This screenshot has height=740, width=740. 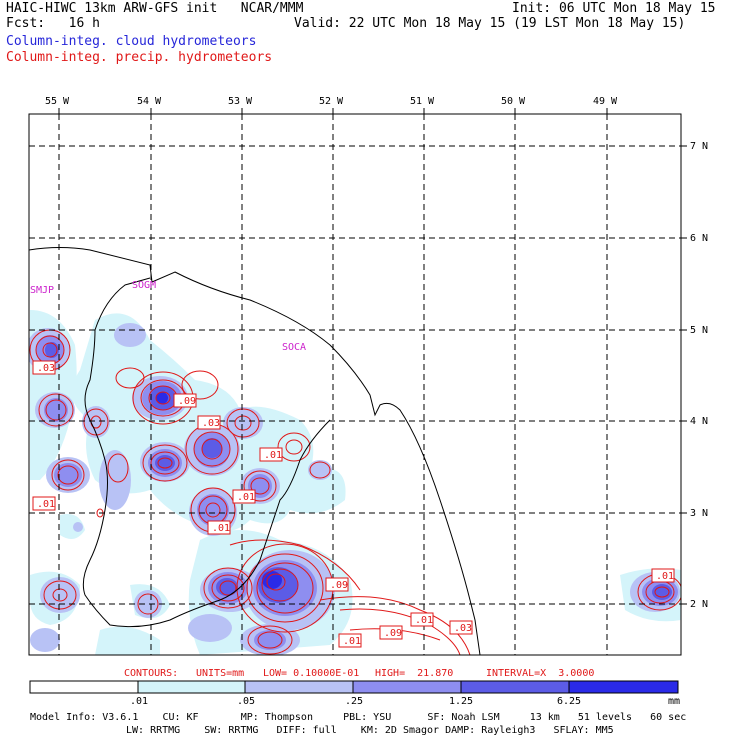 I want to click on lat-label: 2 N, so click(x=699, y=604).